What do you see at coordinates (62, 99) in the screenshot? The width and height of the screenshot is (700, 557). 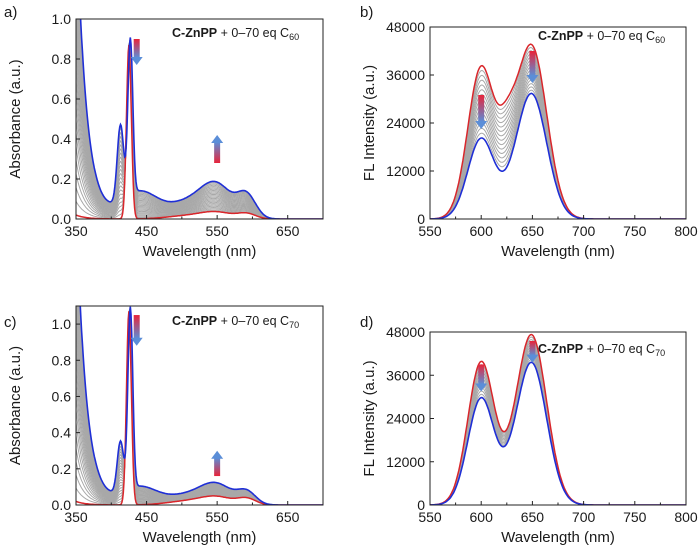 I see `y-tick-label: 0.6` at bounding box center [62, 99].